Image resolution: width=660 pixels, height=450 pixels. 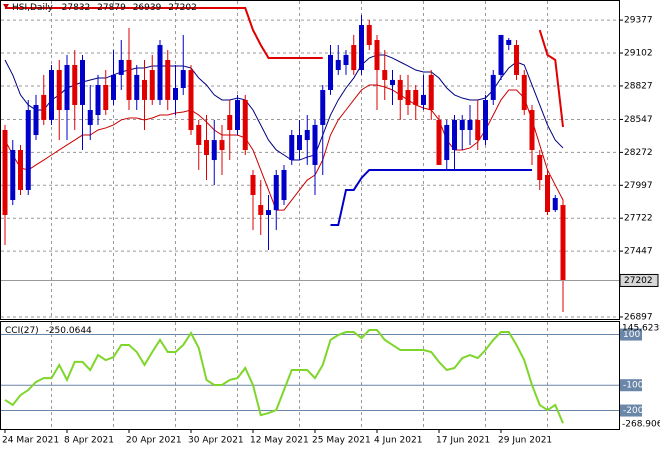 What do you see at coordinates (89, 441) in the screenshot?
I see `x-tick-label: 8 Apr 2021` at bounding box center [89, 441].